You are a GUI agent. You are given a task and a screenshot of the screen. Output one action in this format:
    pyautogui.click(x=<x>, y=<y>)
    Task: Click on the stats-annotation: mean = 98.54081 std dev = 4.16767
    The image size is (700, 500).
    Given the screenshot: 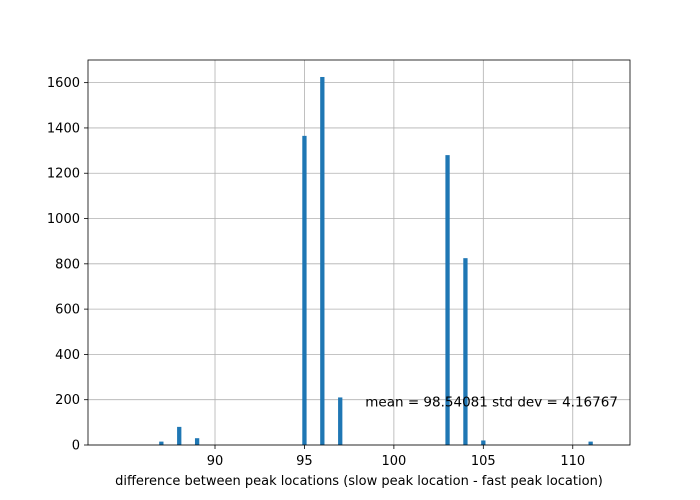 What is the action you would take?
    pyautogui.click(x=491, y=403)
    